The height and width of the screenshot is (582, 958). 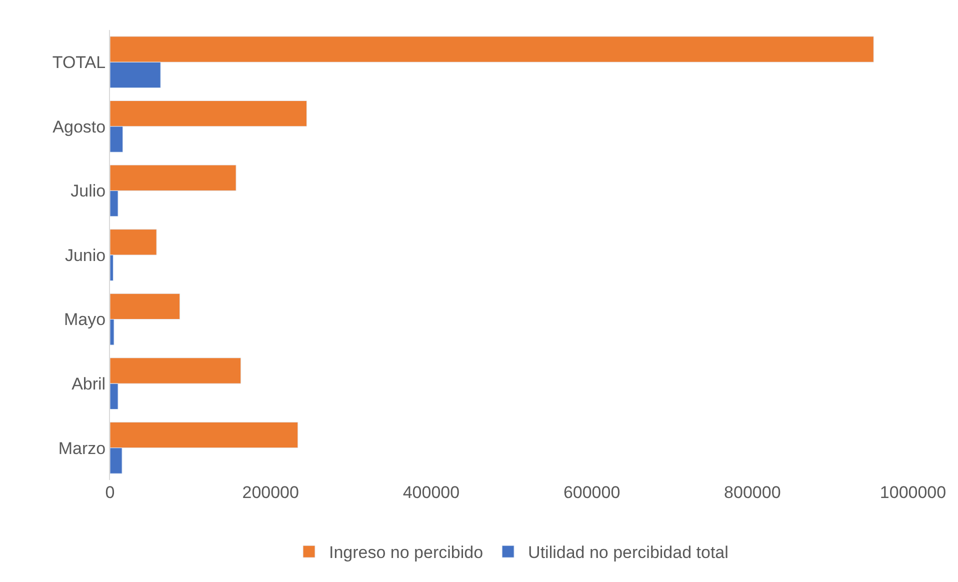 I want to click on y-tick-label: Junio, so click(x=85, y=255).